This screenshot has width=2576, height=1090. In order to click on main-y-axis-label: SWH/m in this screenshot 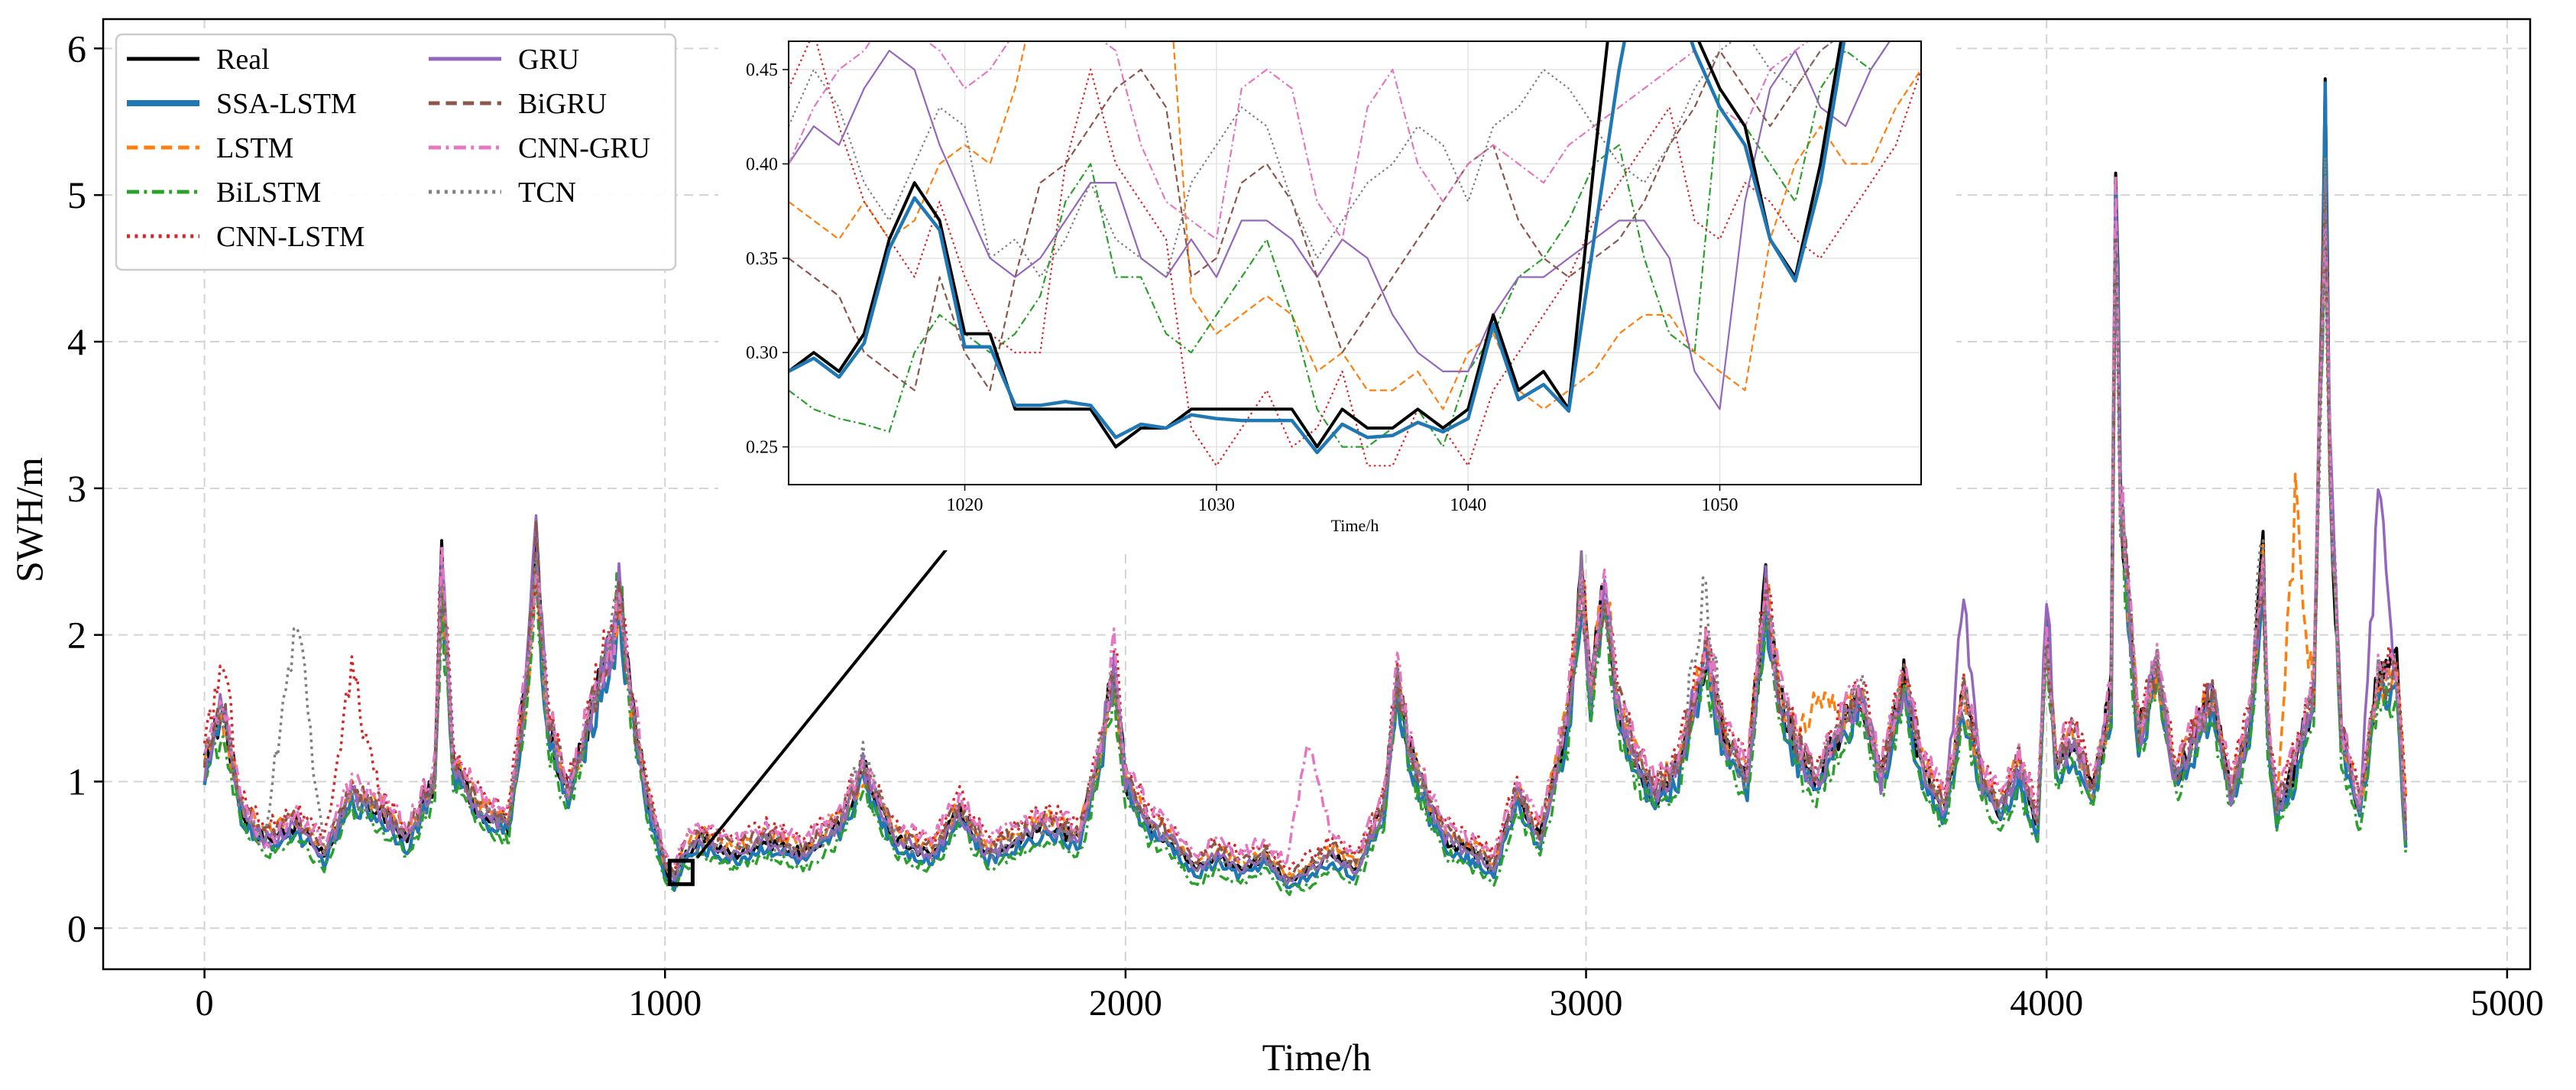, I will do `click(29, 519)`.